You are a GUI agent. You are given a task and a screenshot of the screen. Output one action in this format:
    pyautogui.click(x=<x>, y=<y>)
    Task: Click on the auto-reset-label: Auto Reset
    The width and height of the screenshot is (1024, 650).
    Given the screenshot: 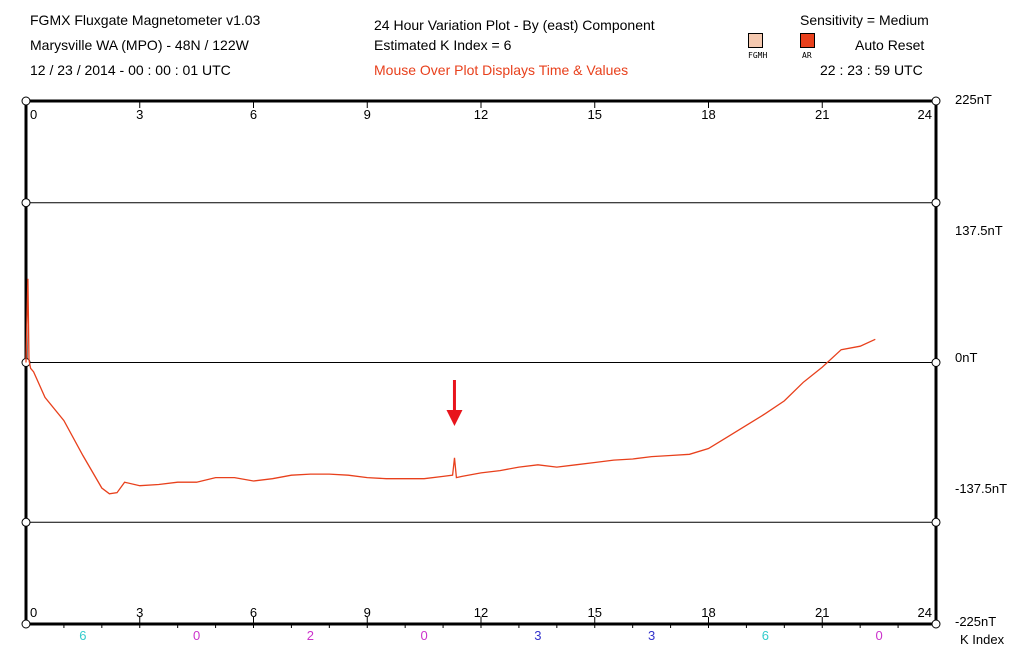 What is the action you would take?
    pyautogui.click(x=890, y=45)
    